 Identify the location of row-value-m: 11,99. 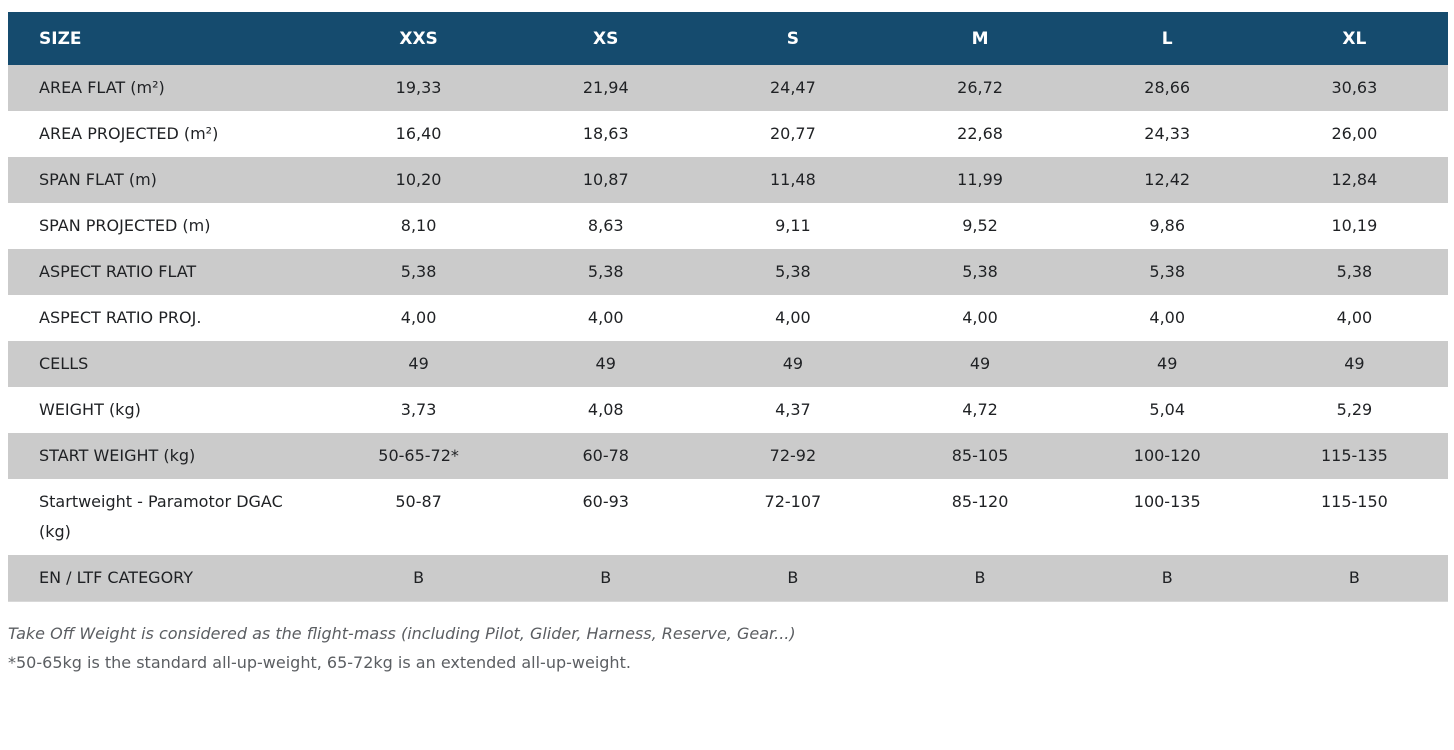
(980, 180).